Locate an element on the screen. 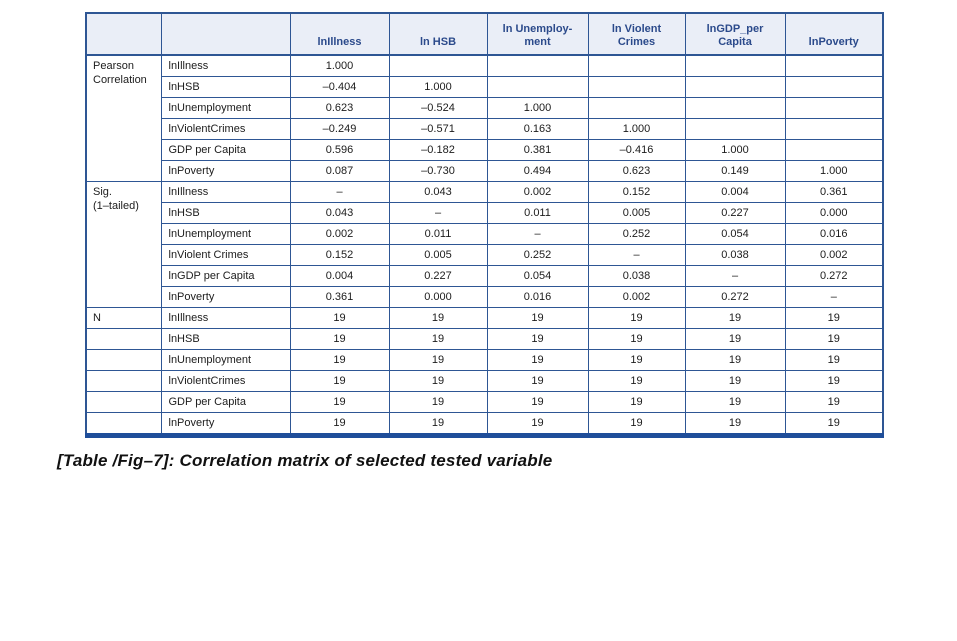  table-row: lnHSB –0.404 1.000 is located at coordinates (485, 87).